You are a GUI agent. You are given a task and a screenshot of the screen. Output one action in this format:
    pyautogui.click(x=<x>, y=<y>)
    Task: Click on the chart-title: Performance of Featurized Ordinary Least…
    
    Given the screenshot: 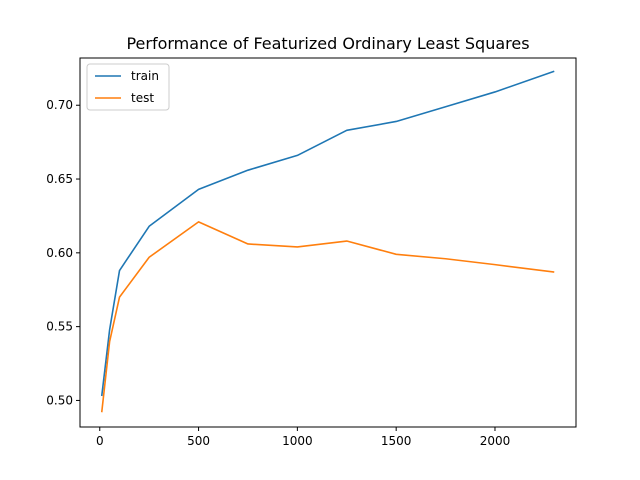 What is the action you would take?
    pyautogui.click(x=327, y=43)
    